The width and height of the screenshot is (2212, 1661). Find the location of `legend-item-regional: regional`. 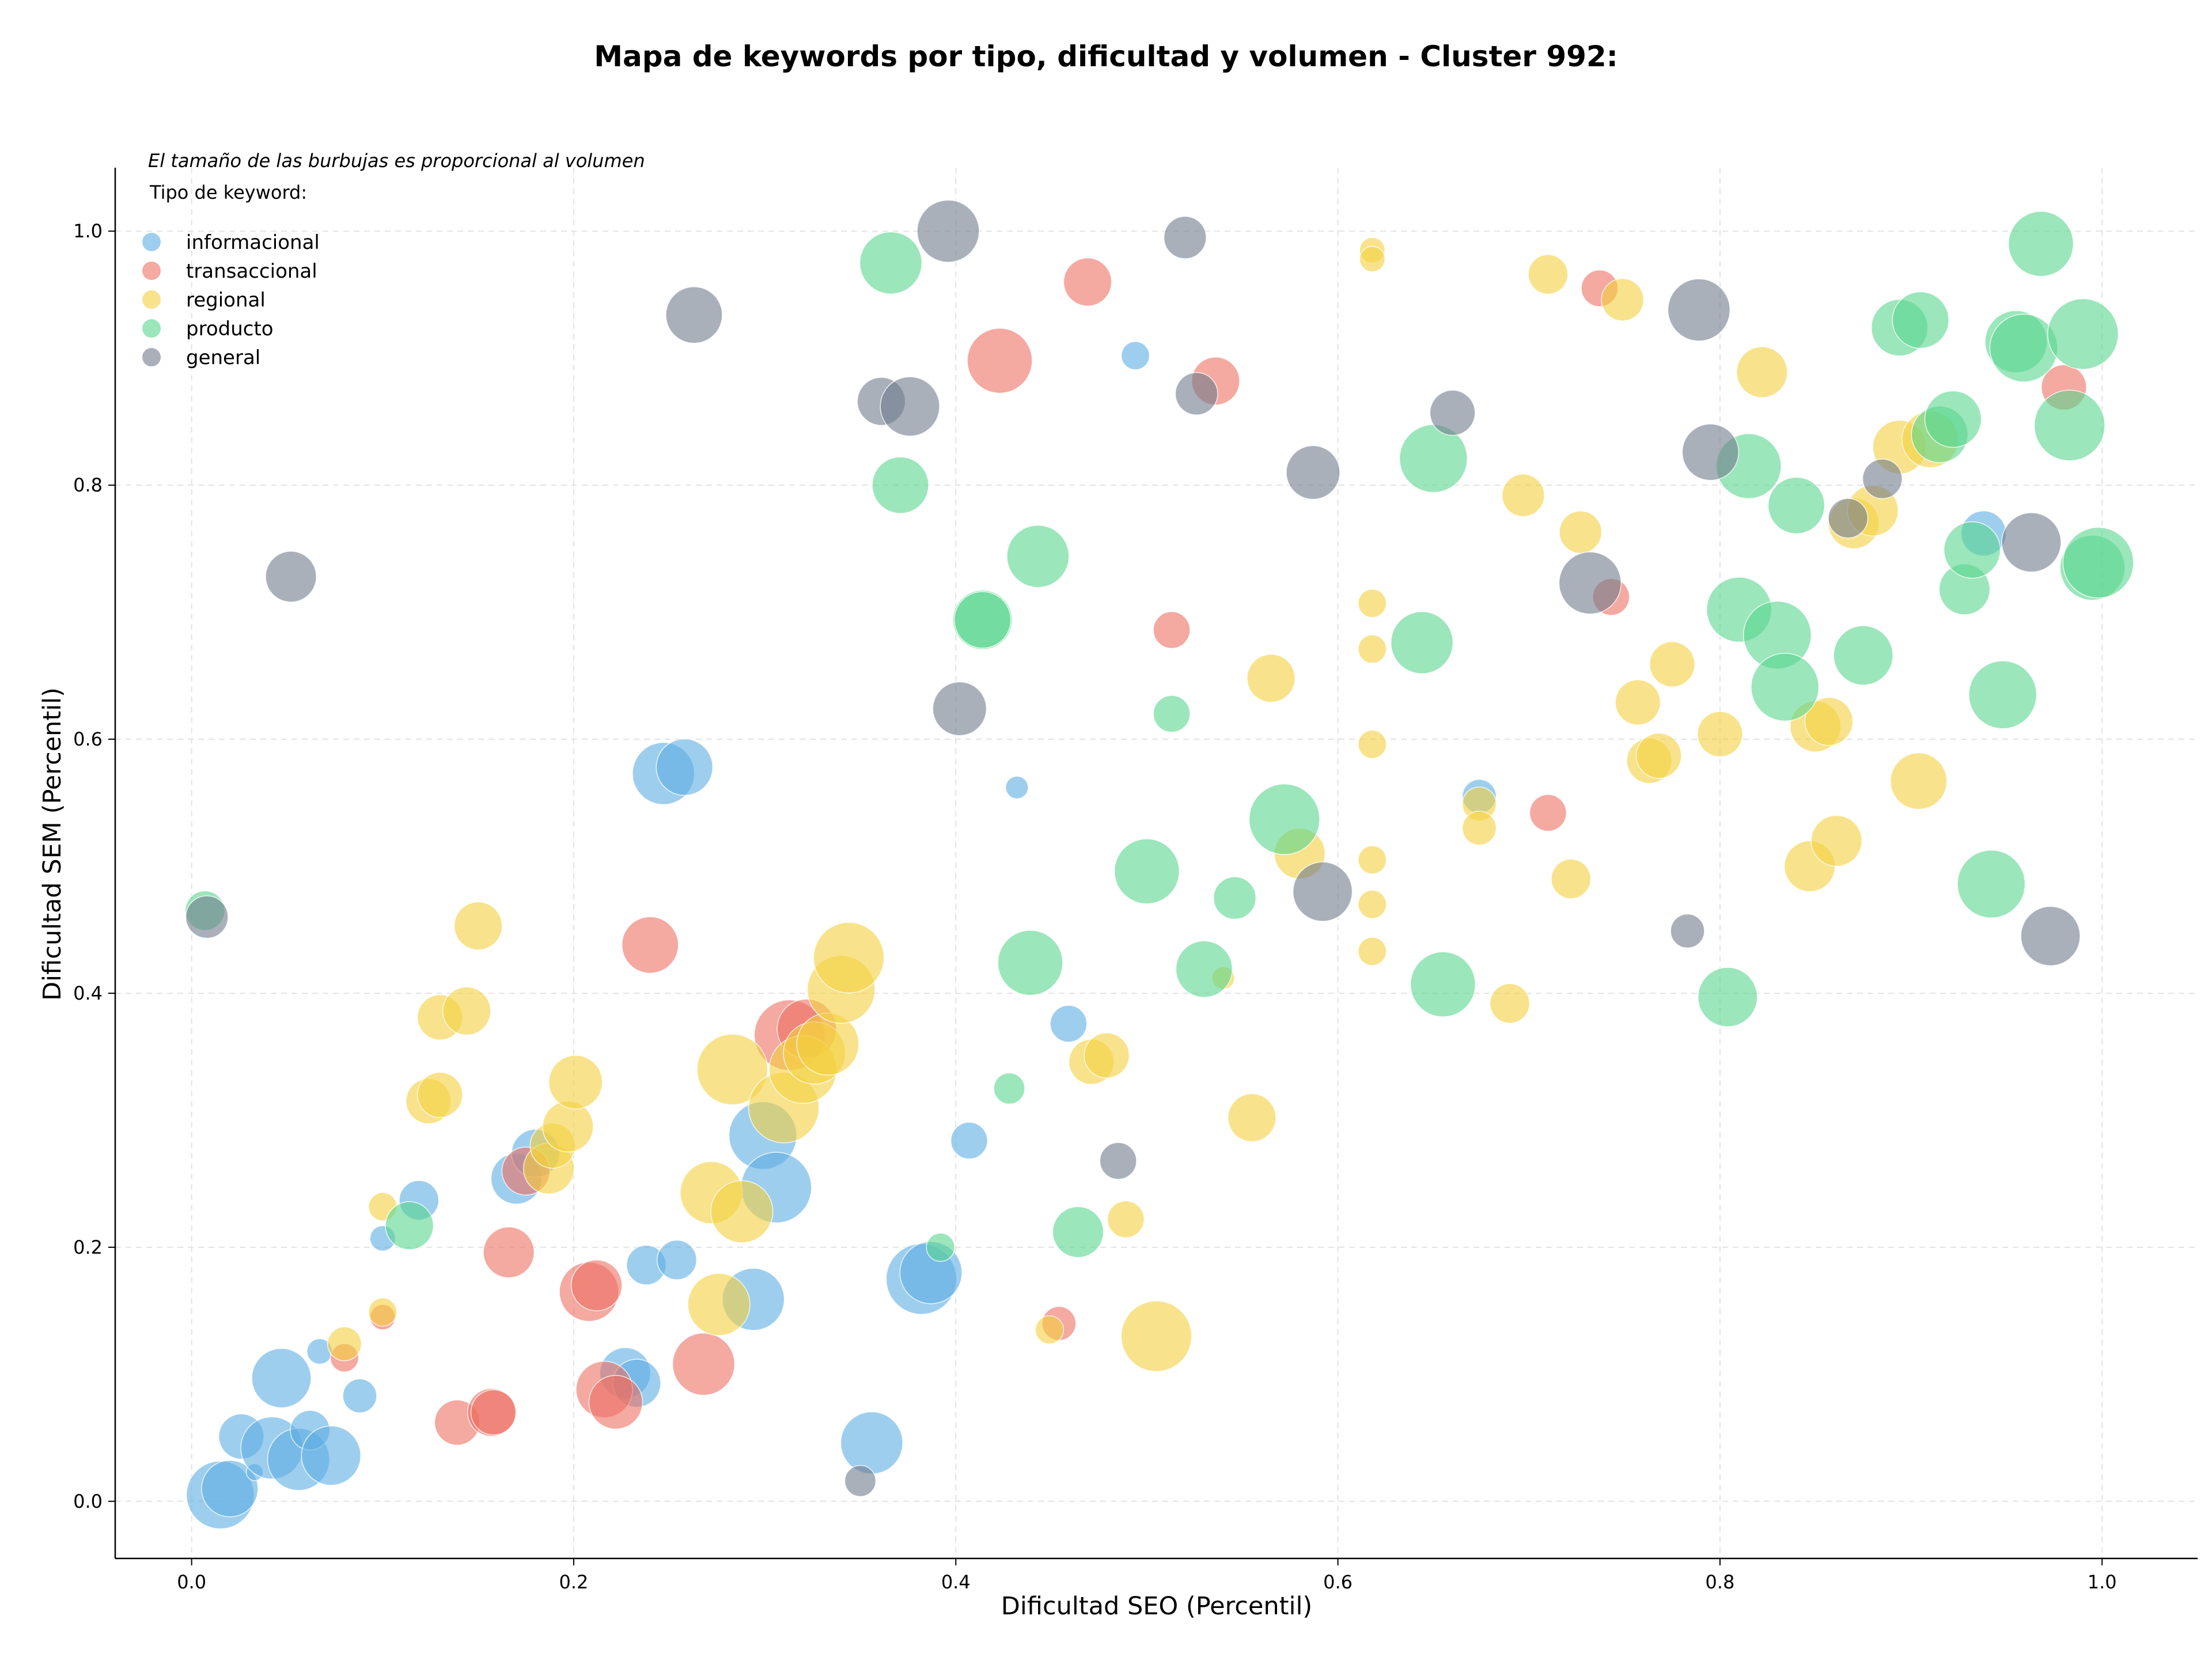

legend-item-regional: regional is located at coordinates (204, 300).